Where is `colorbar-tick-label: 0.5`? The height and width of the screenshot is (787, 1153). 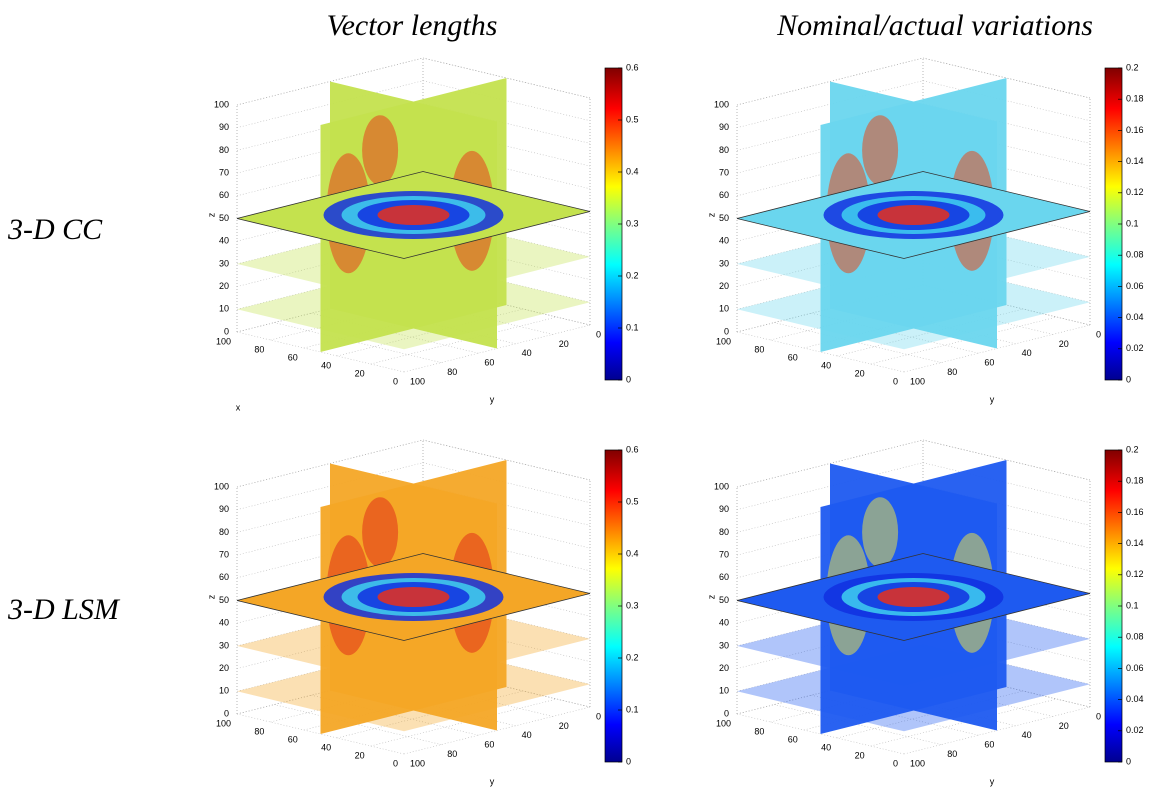
colorbar-tick-label: 0.5 is located at coordinates (632, 119).